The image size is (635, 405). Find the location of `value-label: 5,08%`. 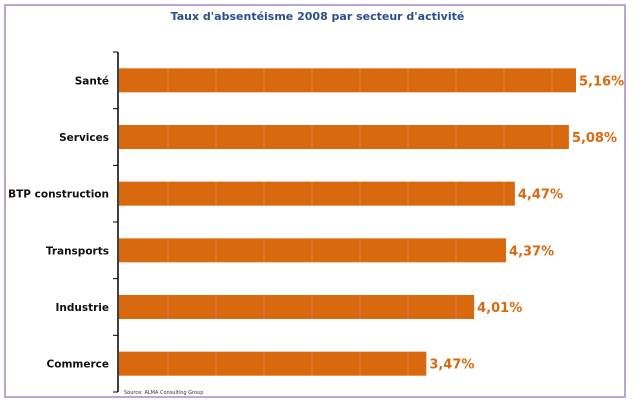

value-label: 5,08% is located at coordinates (594, 138).